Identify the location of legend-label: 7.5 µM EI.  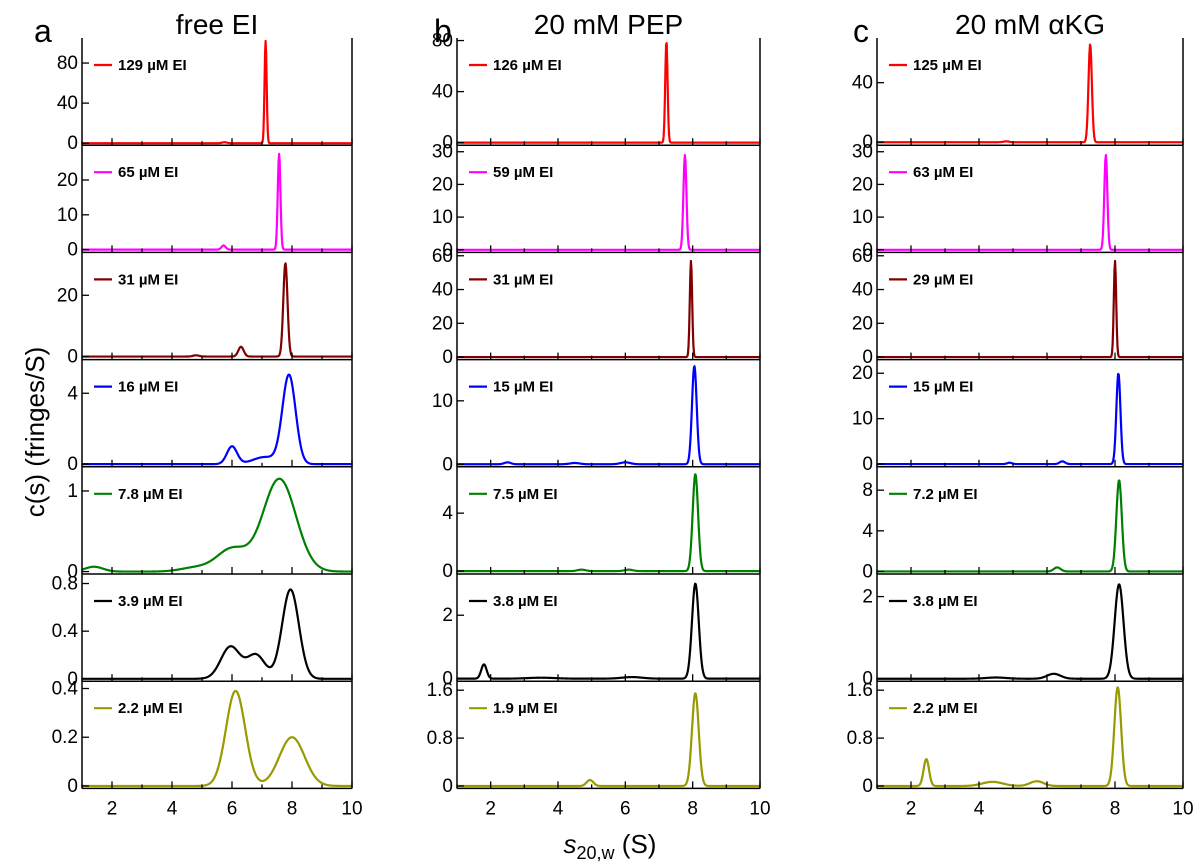
(525, 494).